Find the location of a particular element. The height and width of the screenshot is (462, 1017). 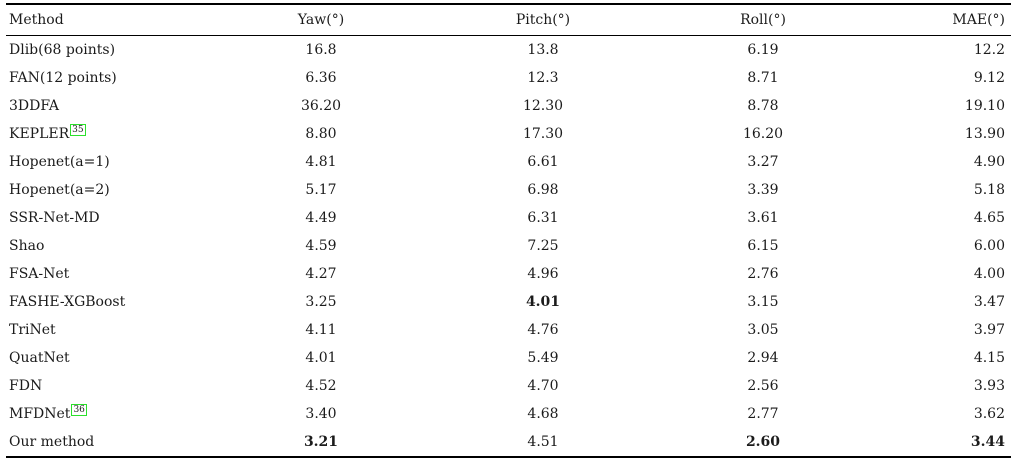

method-name: Dlib(68 points) is located at coordinates (109, 50).